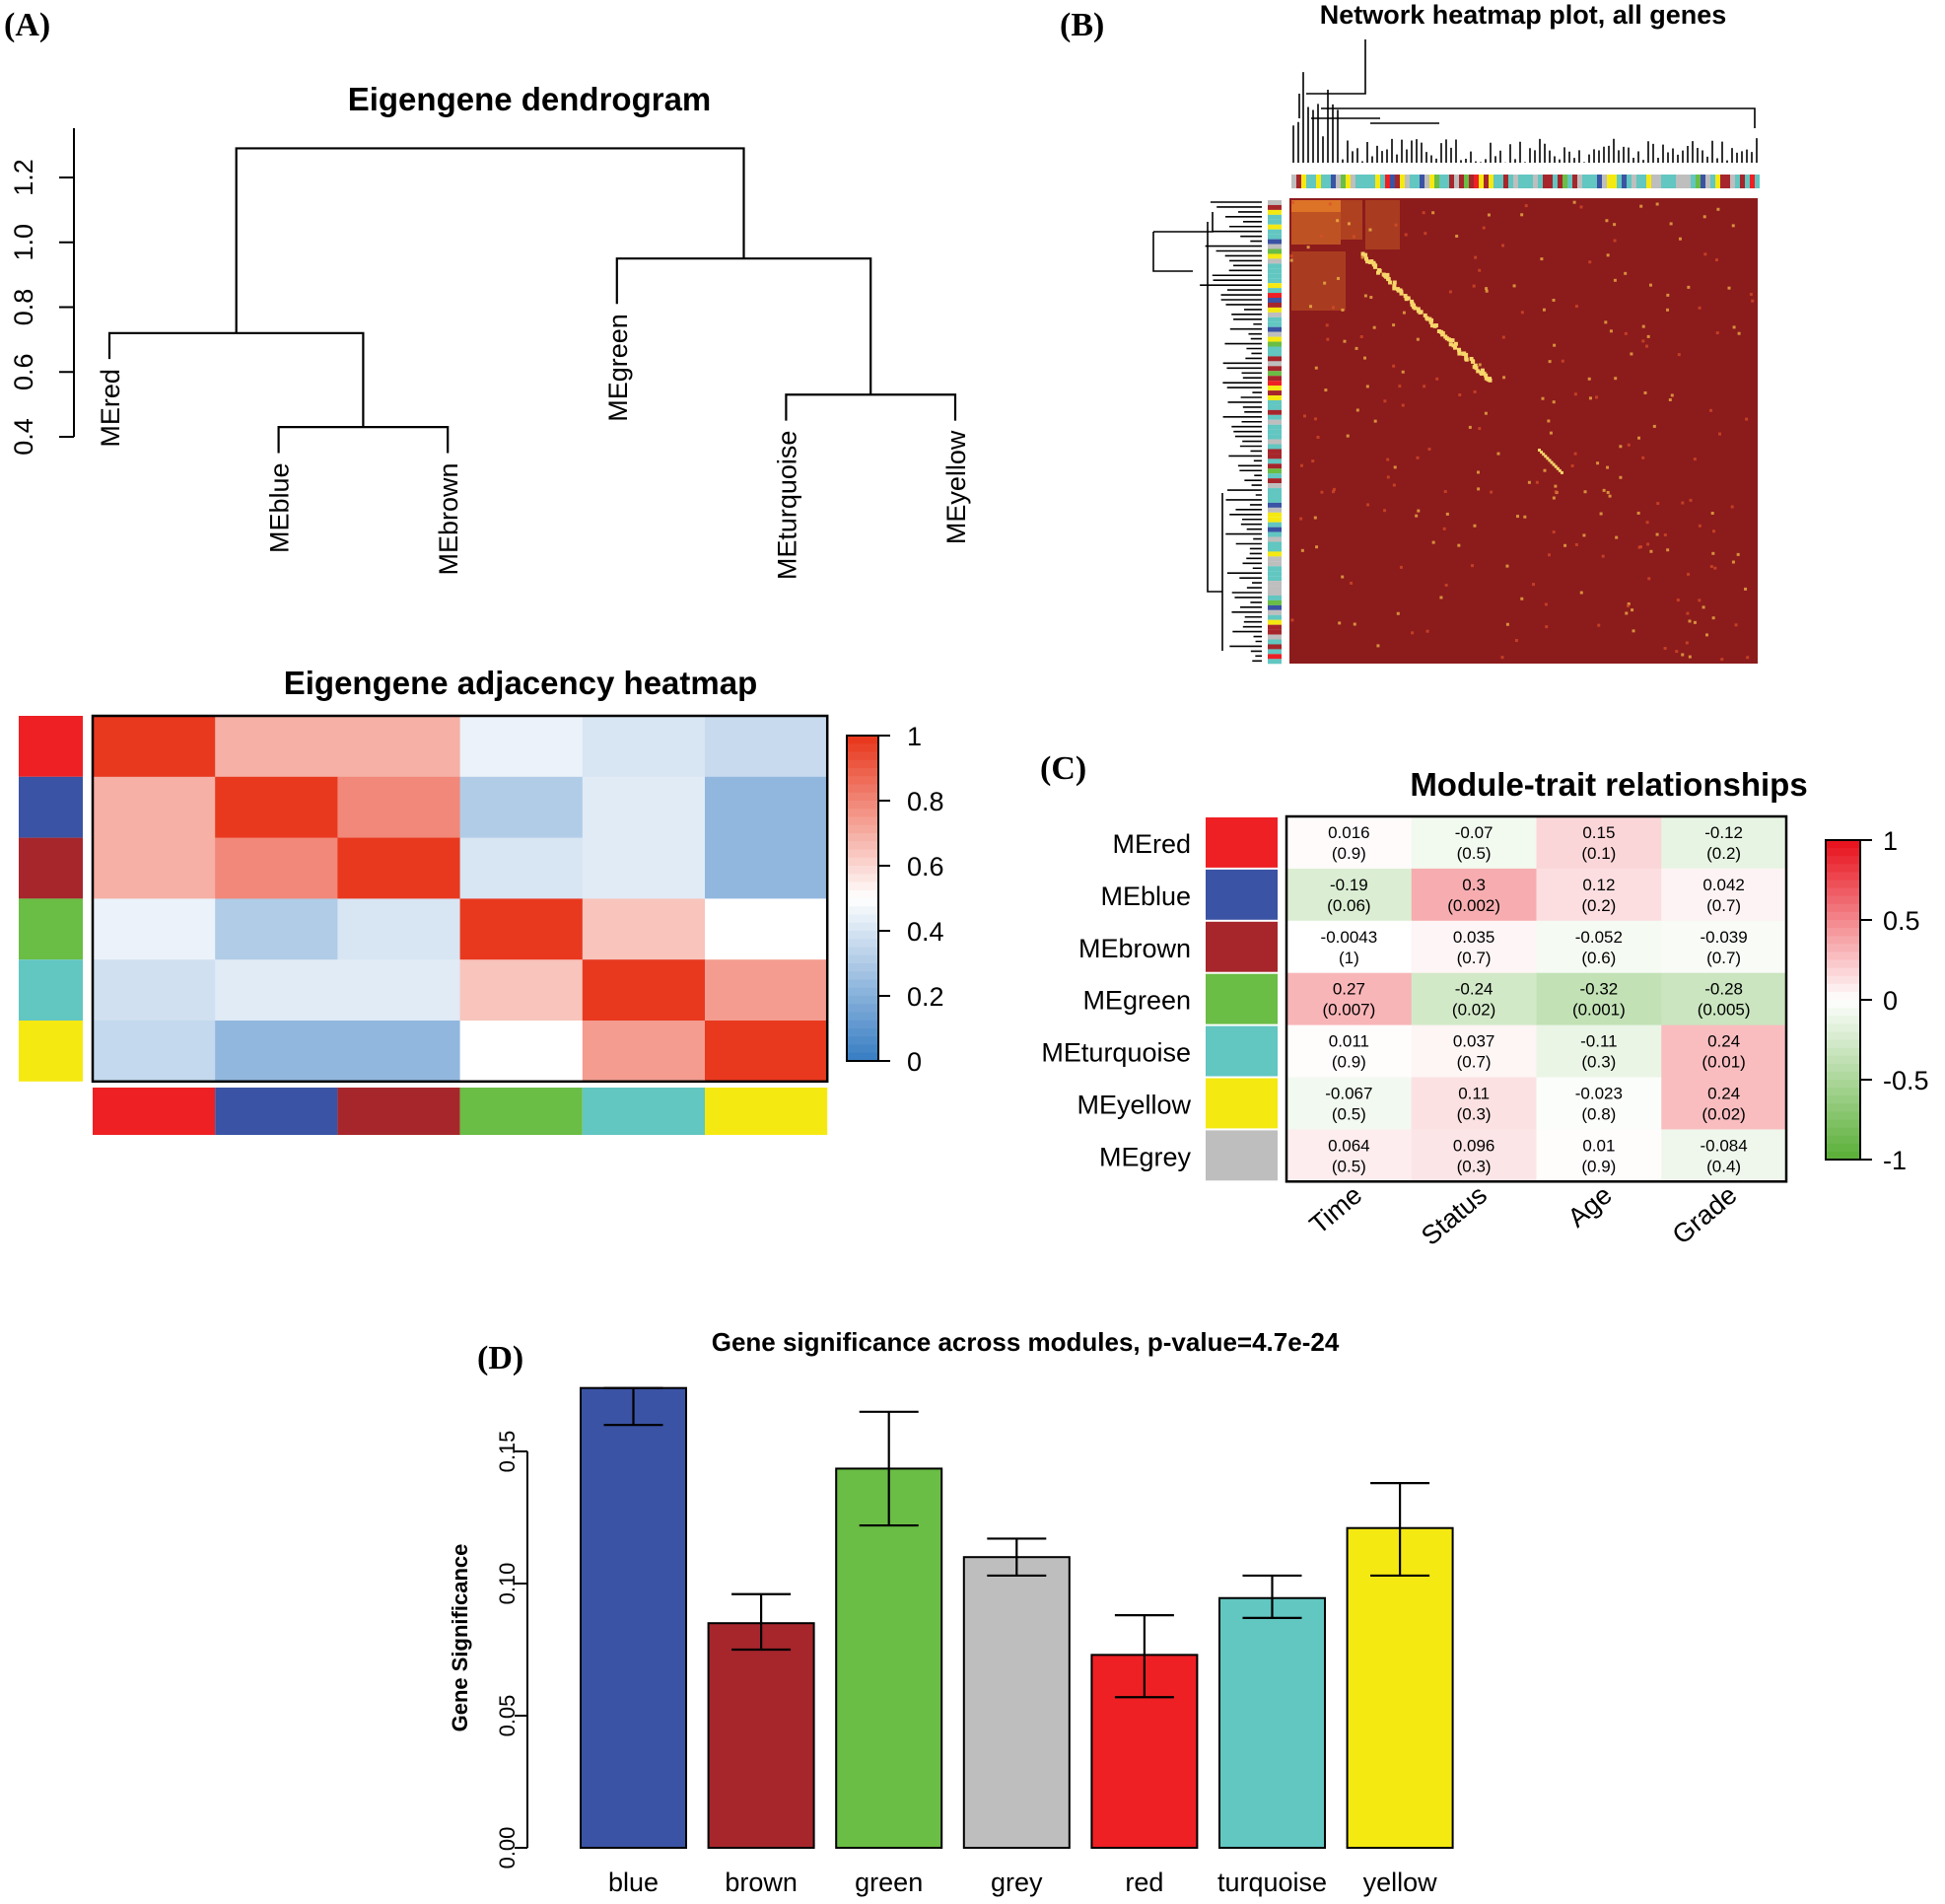 The height and width of the screenshot is (1904, 1945). I want to click on trait-correlation: 0.27, so click(1349, 989).